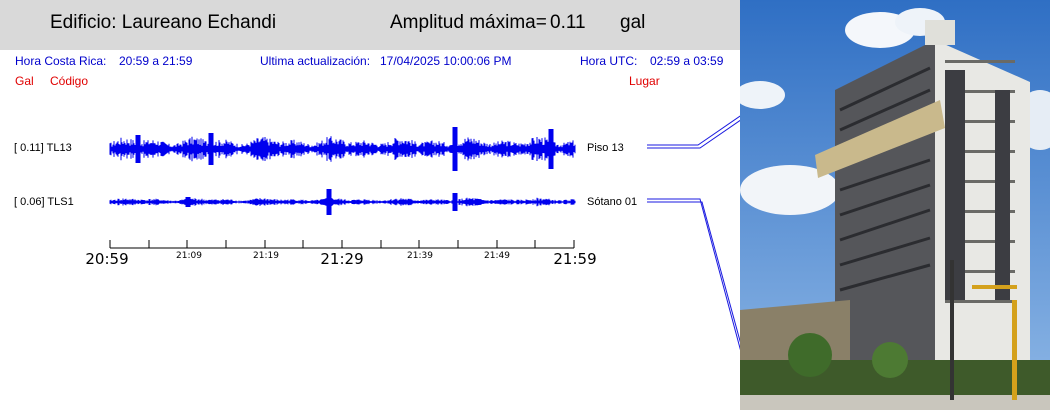 The height and width of the screenshot is (410, 1050). I want to click on code-column-label: Código, so click(69, 81).